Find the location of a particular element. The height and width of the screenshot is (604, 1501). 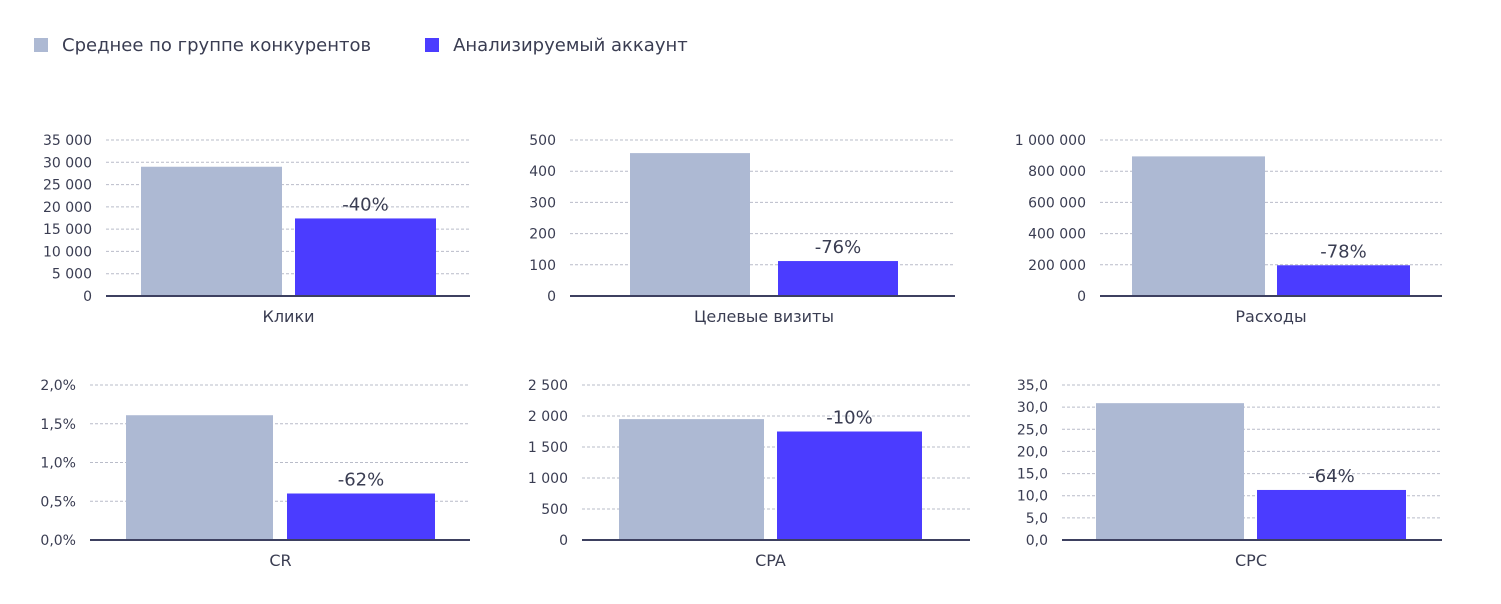

chart-target-visits: 0 100 200 300 400 500 -76% Целевые визиты is located at coordinates (742, 229).